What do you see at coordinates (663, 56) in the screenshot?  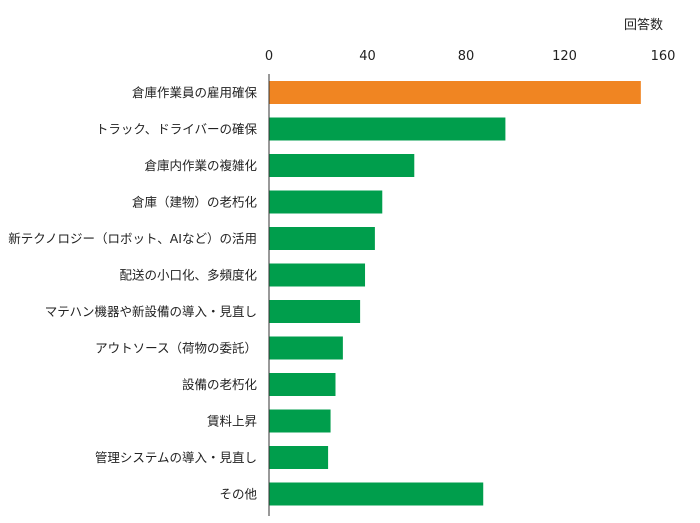 I see `x-tick-label: 160` at bounding box center [663, 56].